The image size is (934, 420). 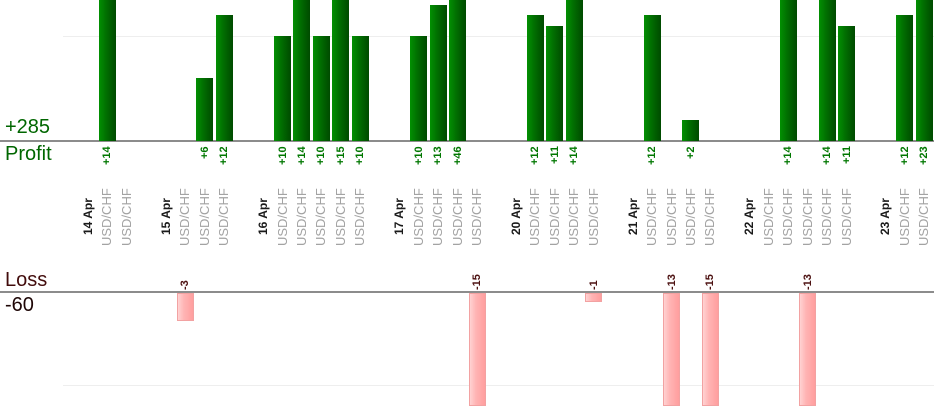 What do you see at coordinates (690, 152) in the screenshot?
I see `profit-value-label: +2` at bounding box center [690, 152].